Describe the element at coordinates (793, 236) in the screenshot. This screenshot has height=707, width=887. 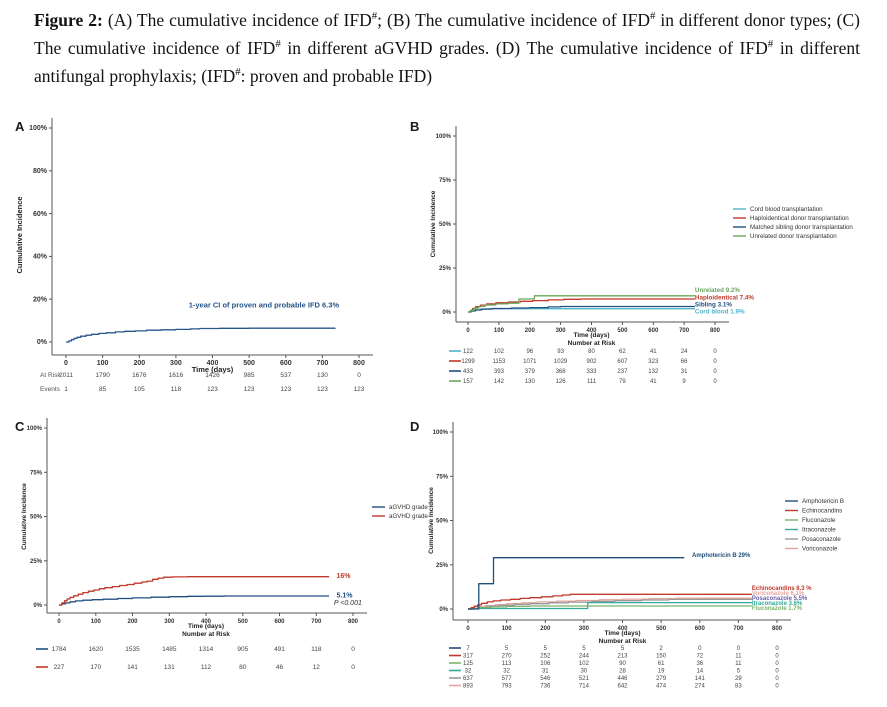
I see `legend-label: Unrelated donor transplantation` at that location.